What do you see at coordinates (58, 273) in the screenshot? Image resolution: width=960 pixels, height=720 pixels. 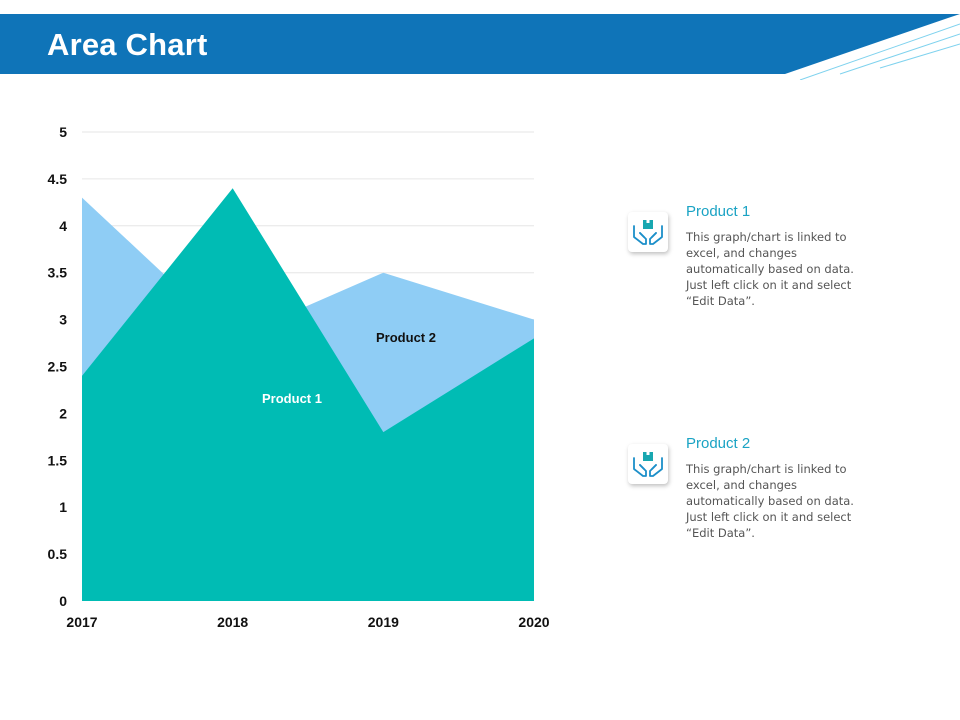 I see `y-tick-label: 3.5` at bounding box center [58, 273].